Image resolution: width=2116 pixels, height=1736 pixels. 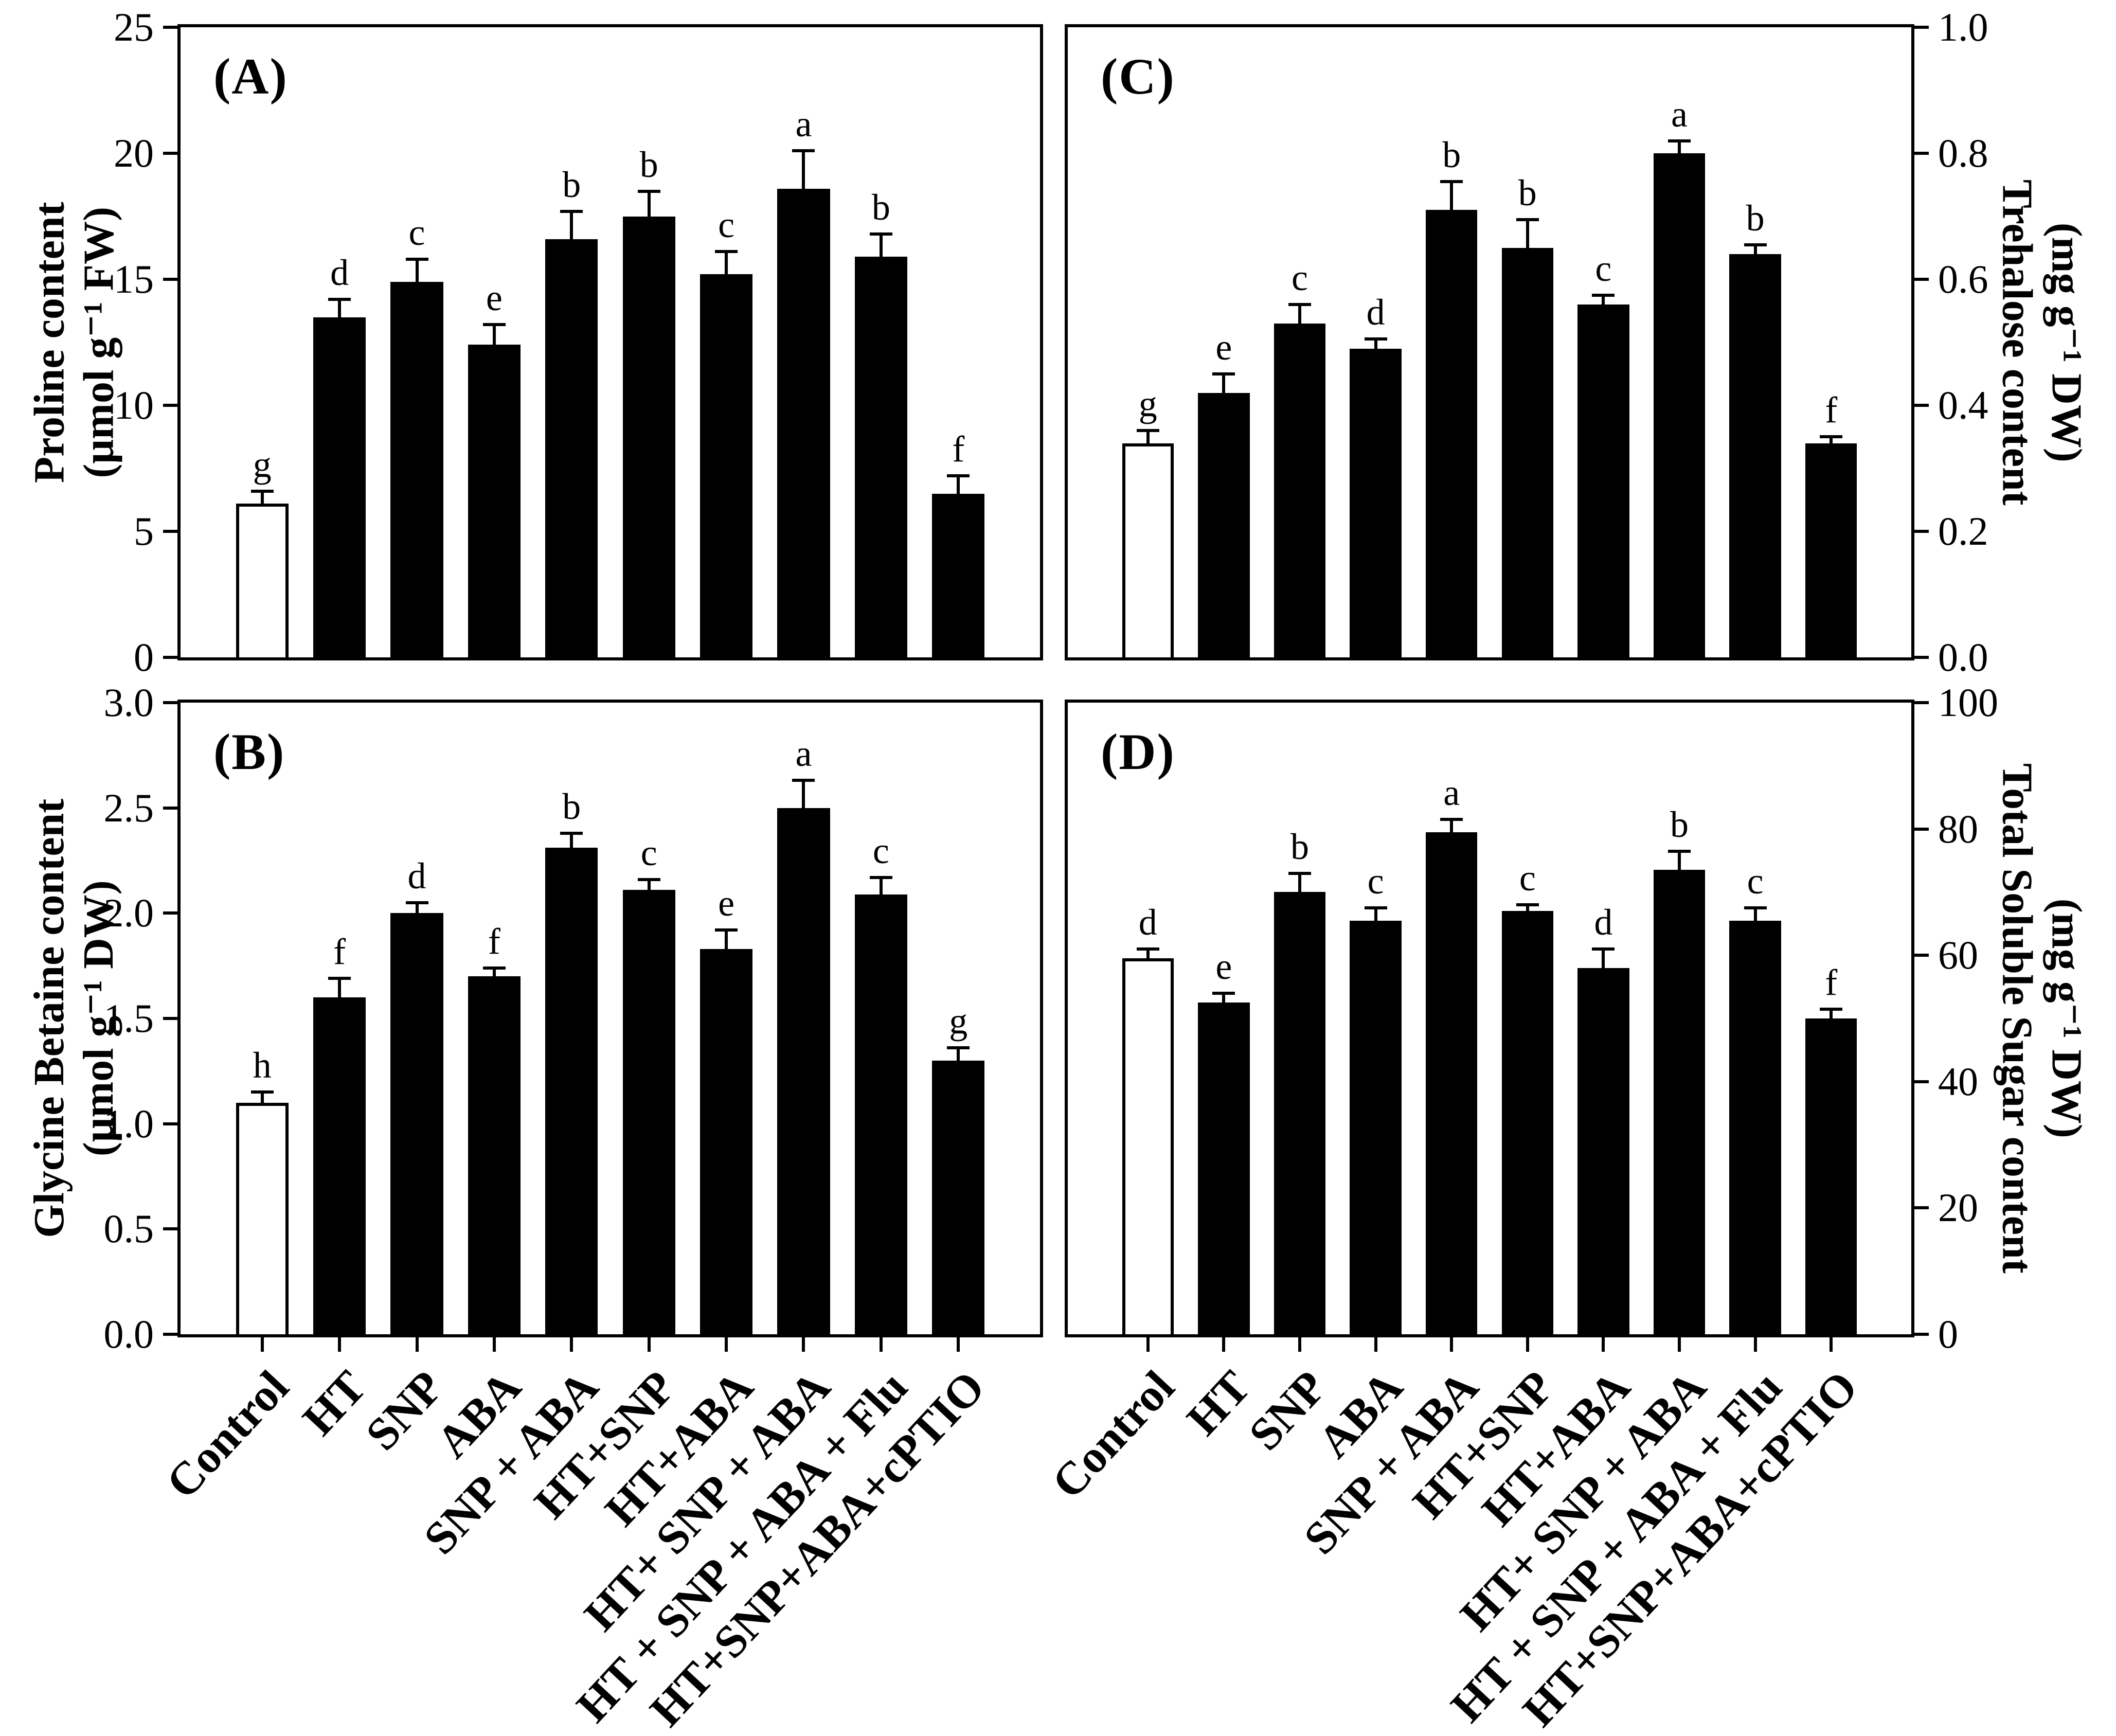 What do you see at coordinates (1963, 657) in the screenshot?
I see `y-tick-label: 0.0` at bounding box center [1963, 657].